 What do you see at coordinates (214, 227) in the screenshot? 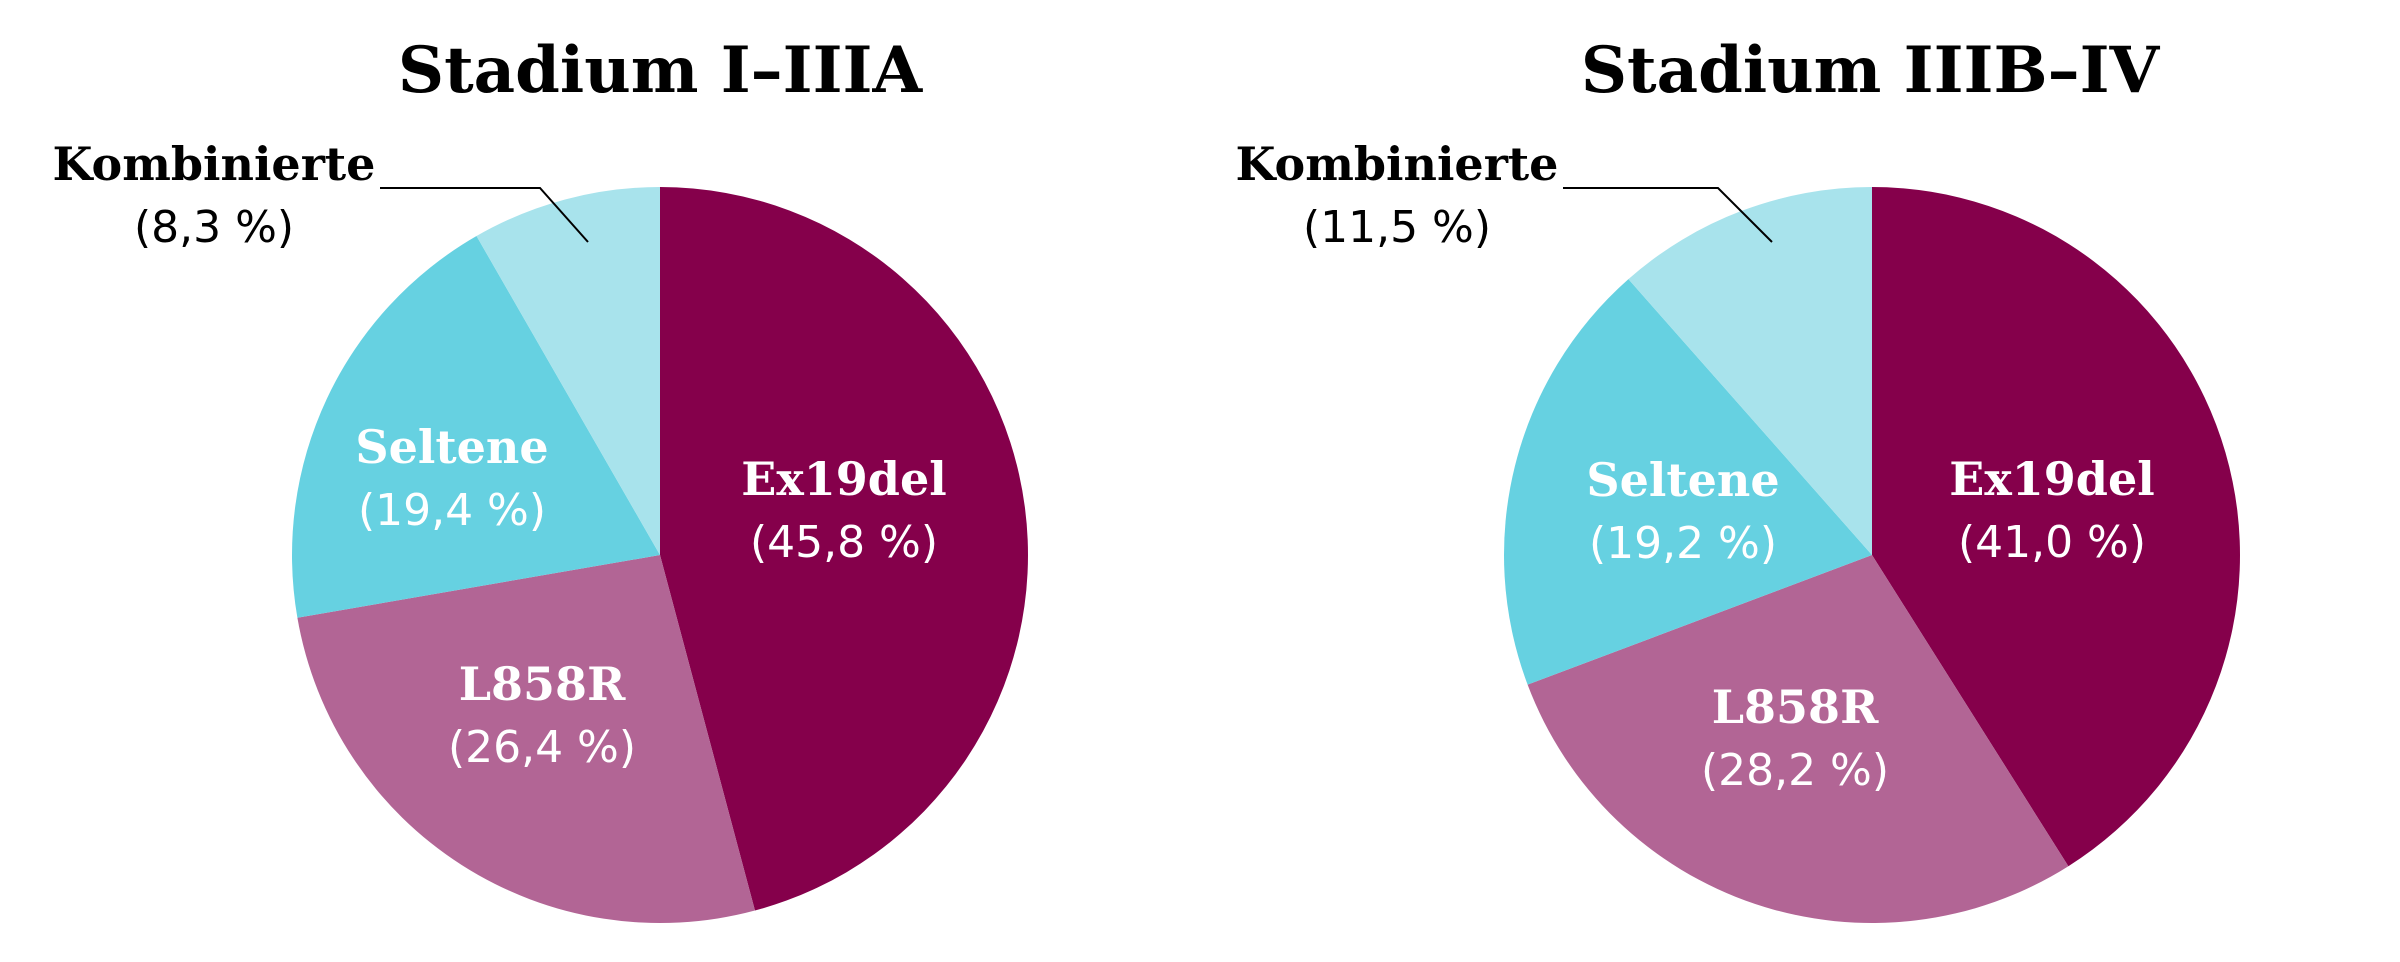
I see `slice-value-label: (8,3 %)` at bounding box center [214, 227].